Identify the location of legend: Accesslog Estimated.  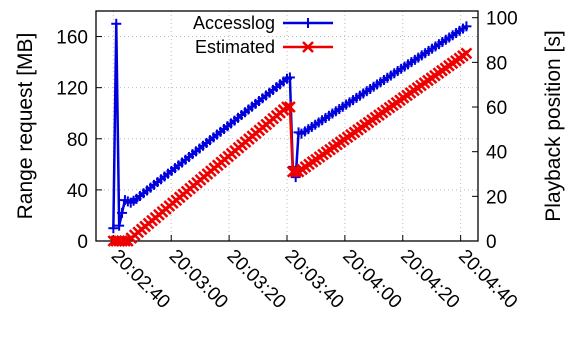
(263, 35).